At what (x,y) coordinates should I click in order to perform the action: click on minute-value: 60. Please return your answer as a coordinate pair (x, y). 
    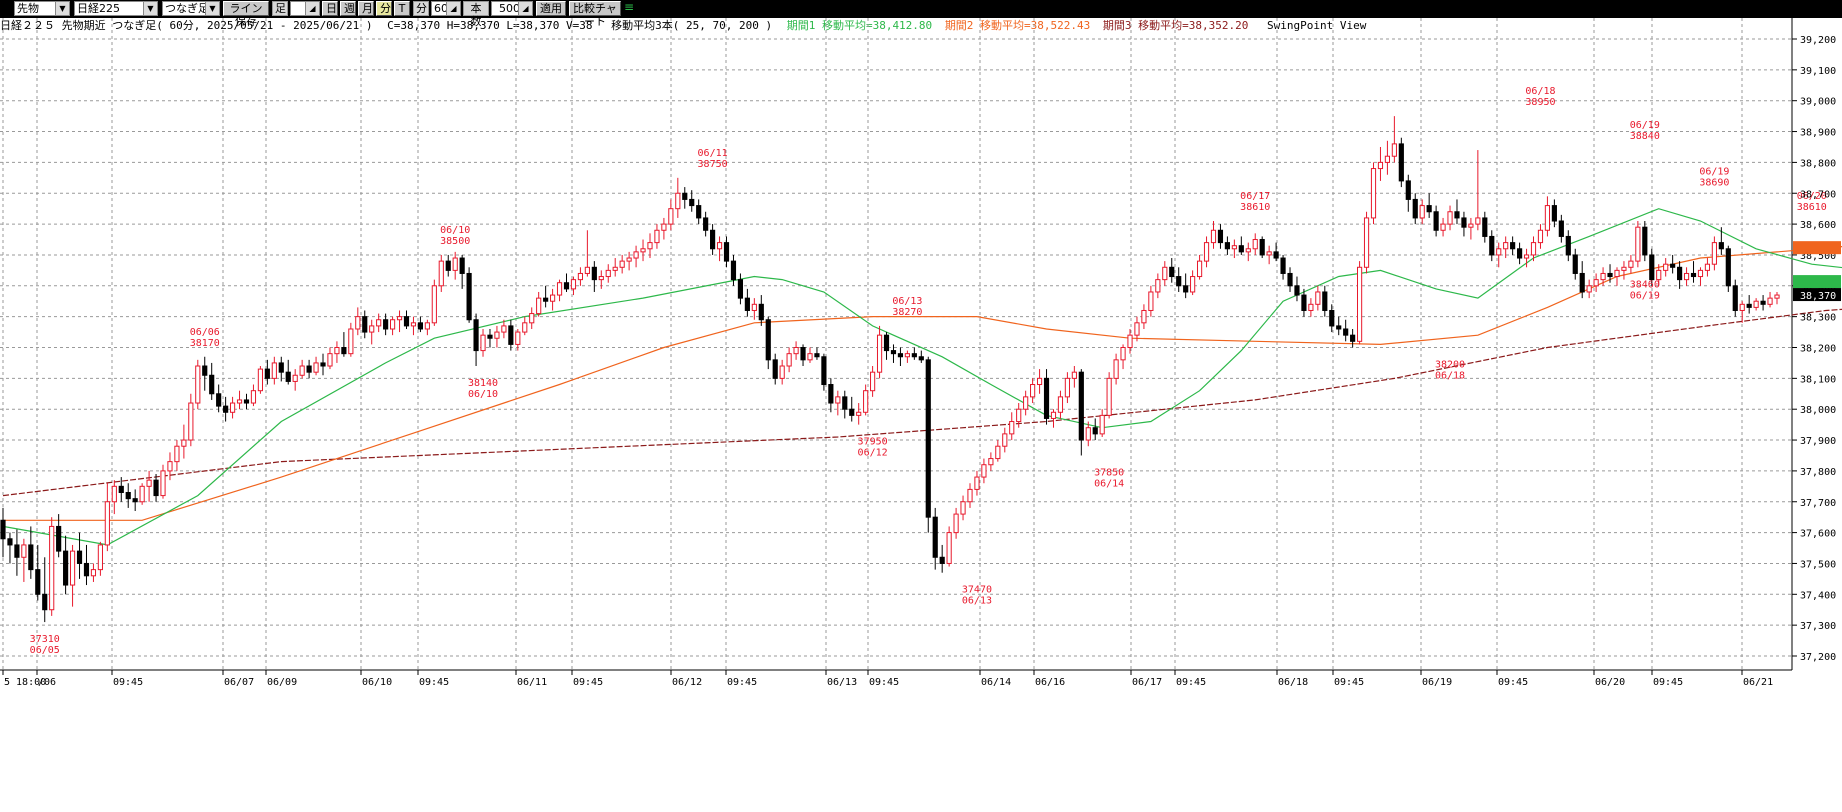
    Looking at the image, I should click on (441, 8).